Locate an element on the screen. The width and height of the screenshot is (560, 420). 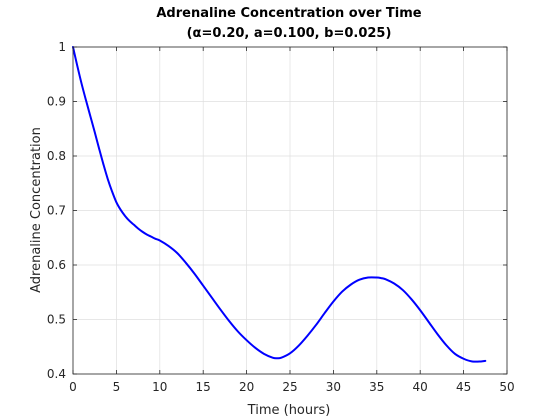
y-tick-label: 0.9 is located at coordinates (56, 102).